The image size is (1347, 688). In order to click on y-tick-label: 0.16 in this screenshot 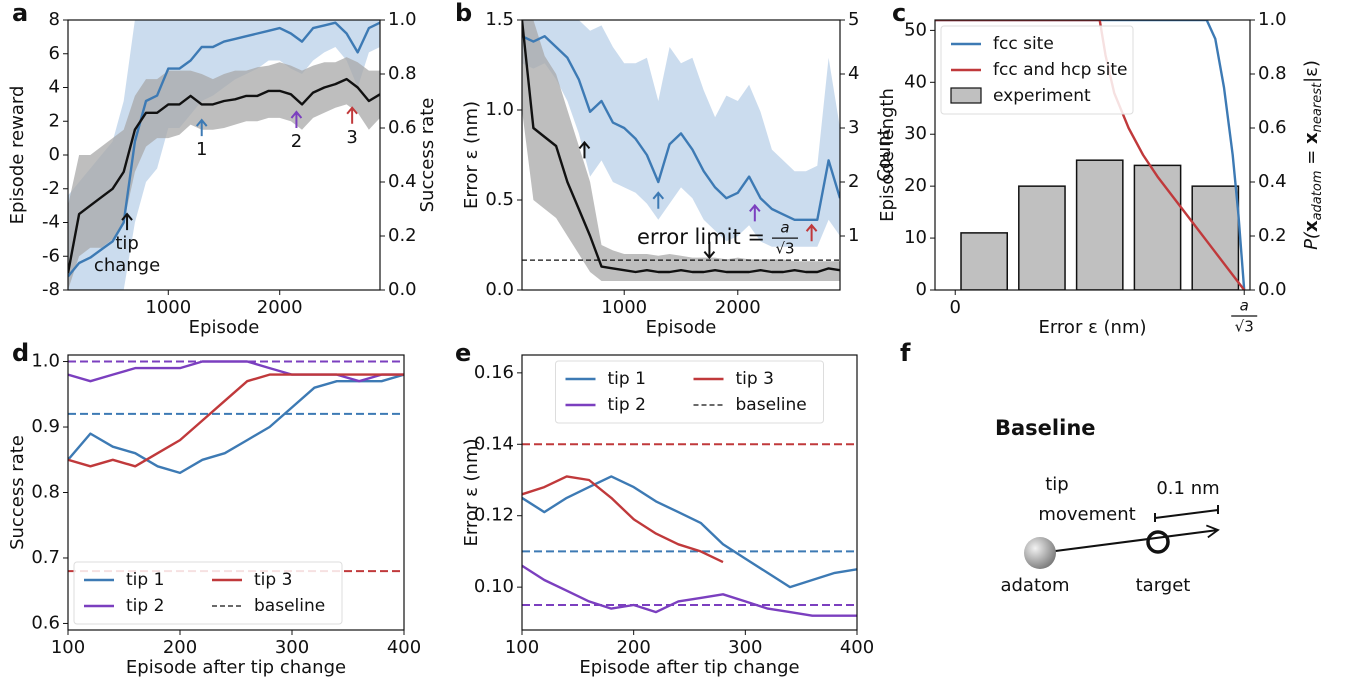, I will do `click(494, 372)`.